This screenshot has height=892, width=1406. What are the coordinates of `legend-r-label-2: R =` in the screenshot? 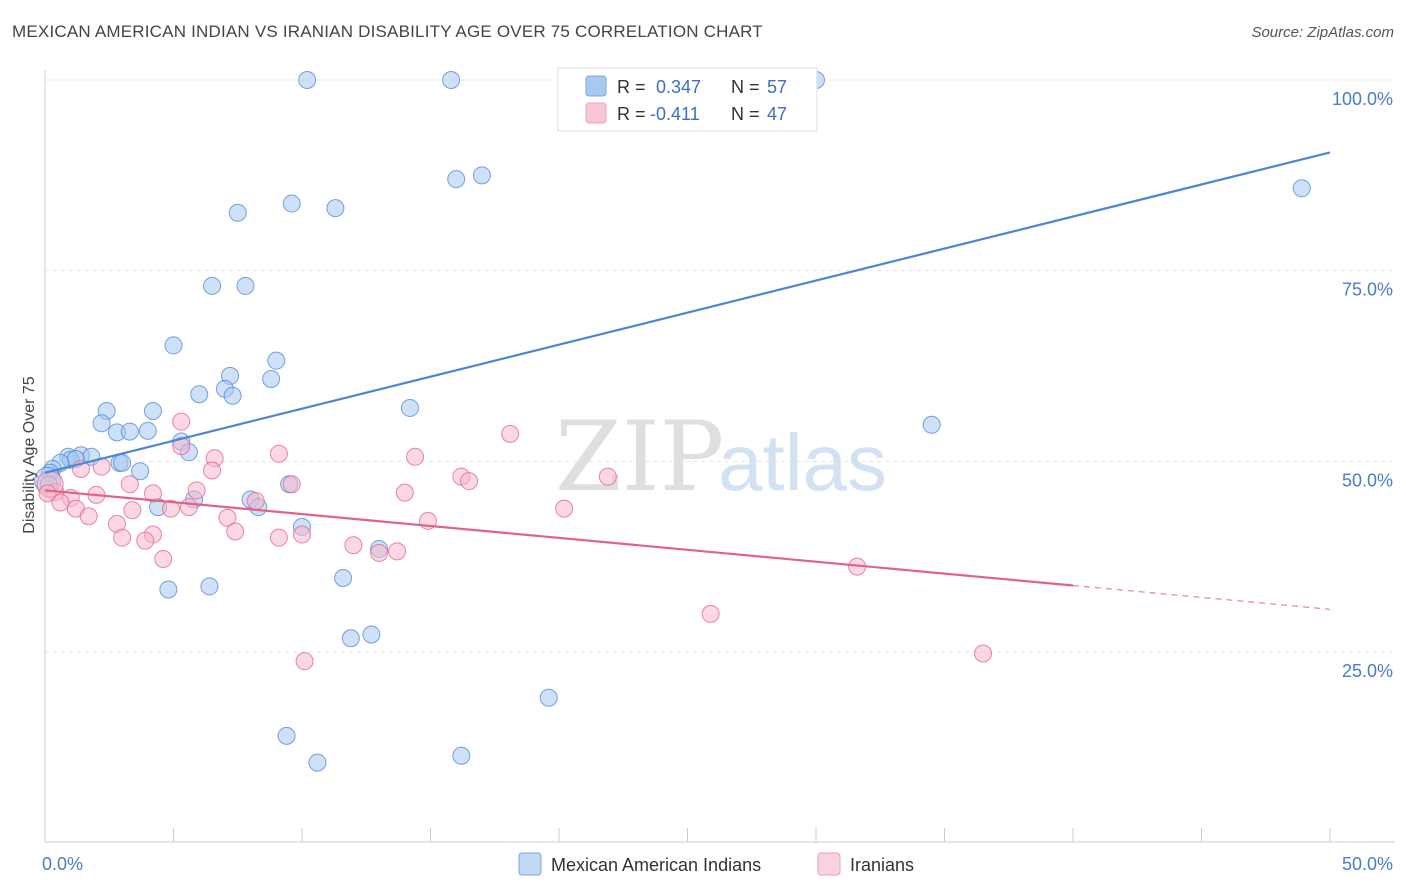 It's located at (631, 114).